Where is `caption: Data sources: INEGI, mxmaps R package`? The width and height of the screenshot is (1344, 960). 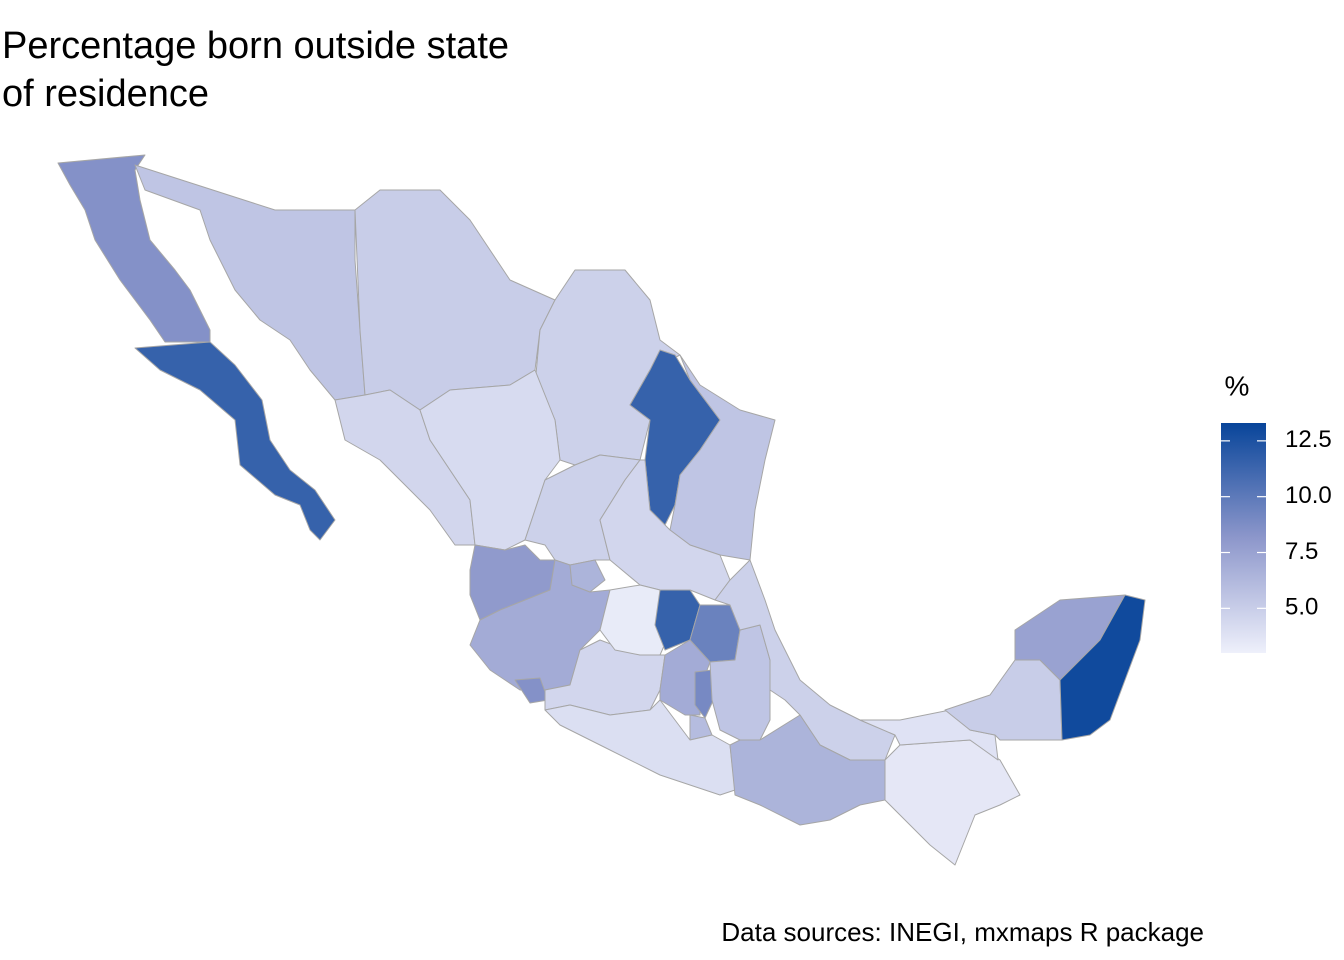
caption: Data sources: INEGI, mxmaps R package is located at coordinates (962, 932).